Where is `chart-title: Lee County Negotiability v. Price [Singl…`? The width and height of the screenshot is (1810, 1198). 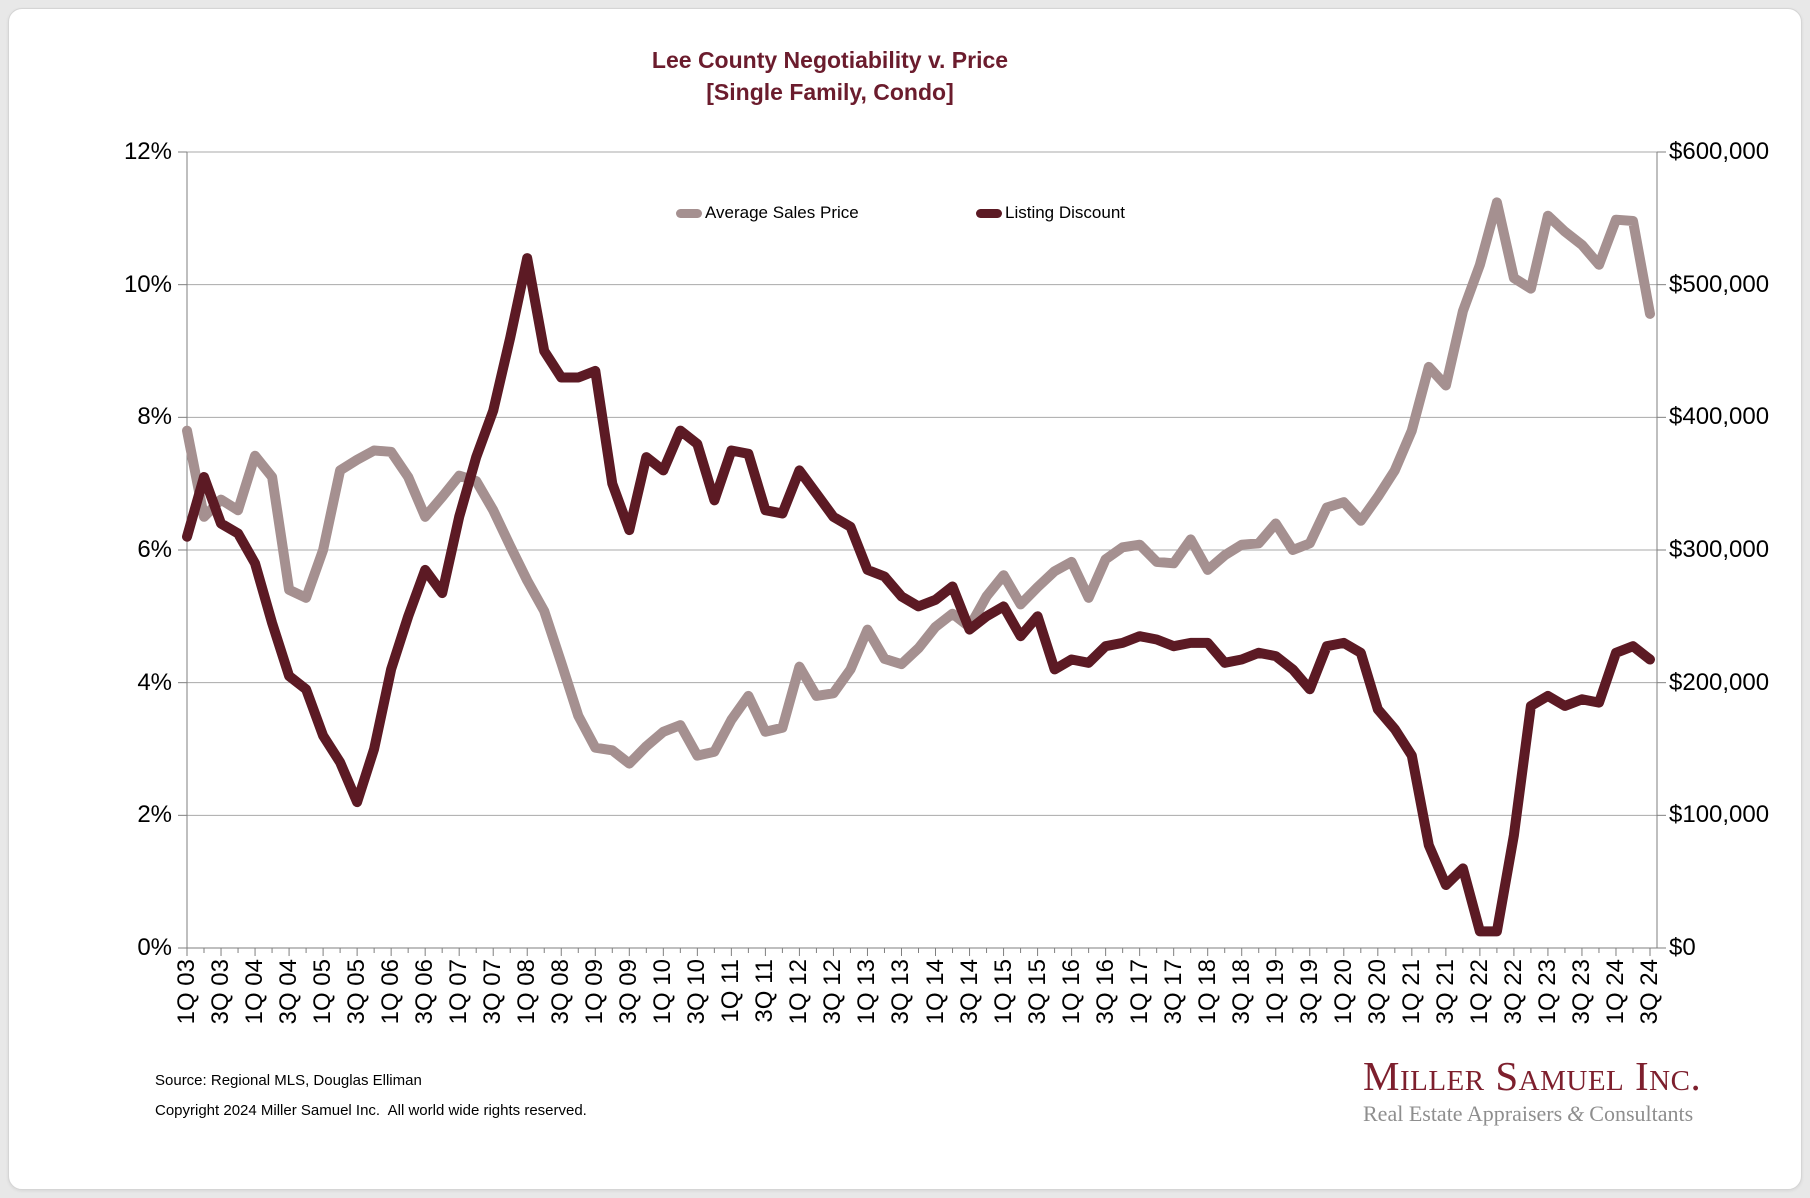 chart-title: Lee County Negotiability v. Price [Singl… is located at coordinates (830, 76).